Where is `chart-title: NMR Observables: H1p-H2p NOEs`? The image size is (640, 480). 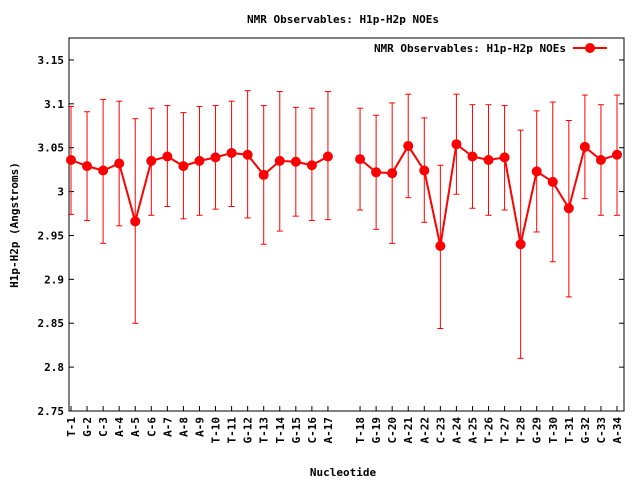 chart-title: NMR Observables: H1p-H2p NOEs is located at coordinates (343, 19).